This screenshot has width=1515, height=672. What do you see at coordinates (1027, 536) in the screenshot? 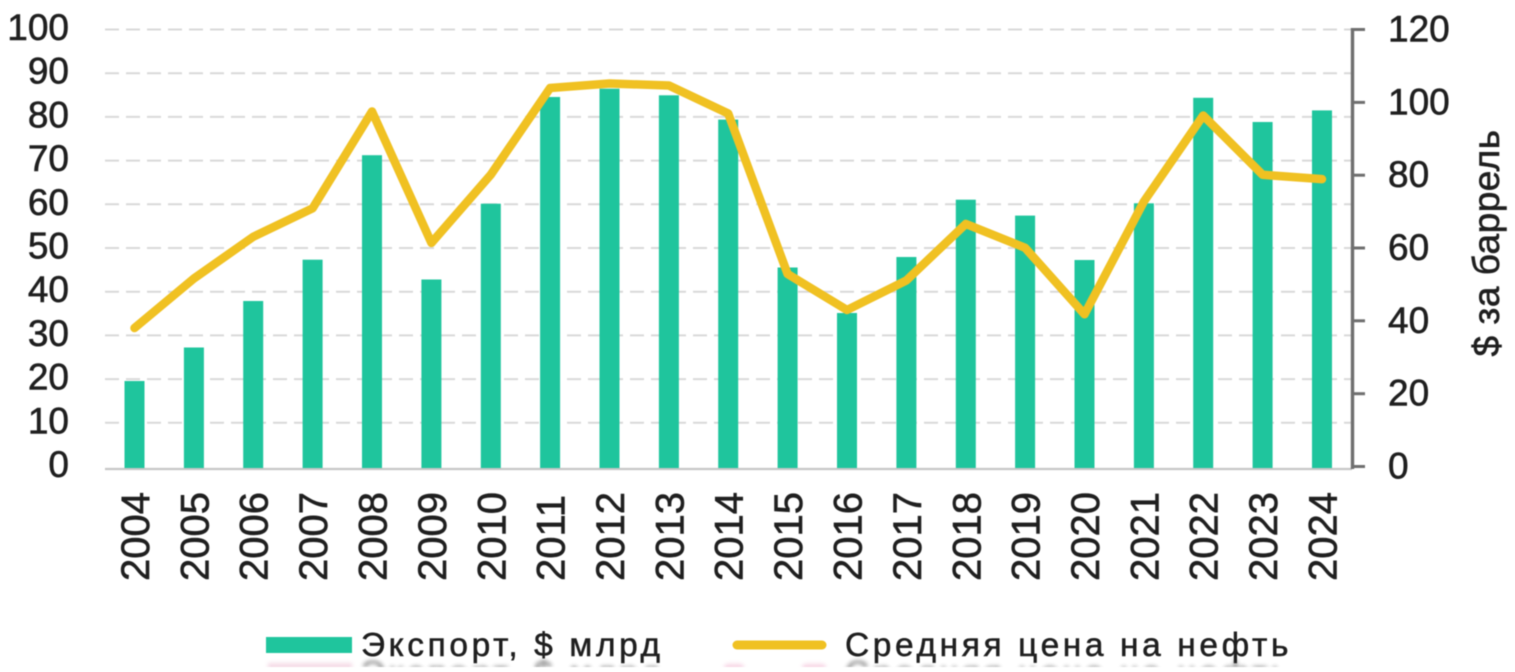
I see `svg-text: 2019` at bounding box center [1027, 536].